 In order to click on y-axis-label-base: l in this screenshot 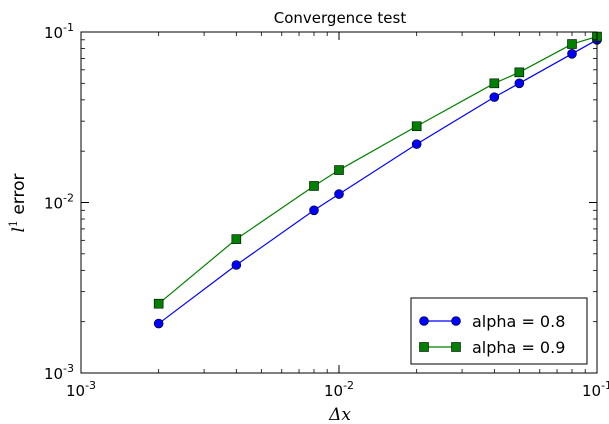, I will do `click(19, 229)`.